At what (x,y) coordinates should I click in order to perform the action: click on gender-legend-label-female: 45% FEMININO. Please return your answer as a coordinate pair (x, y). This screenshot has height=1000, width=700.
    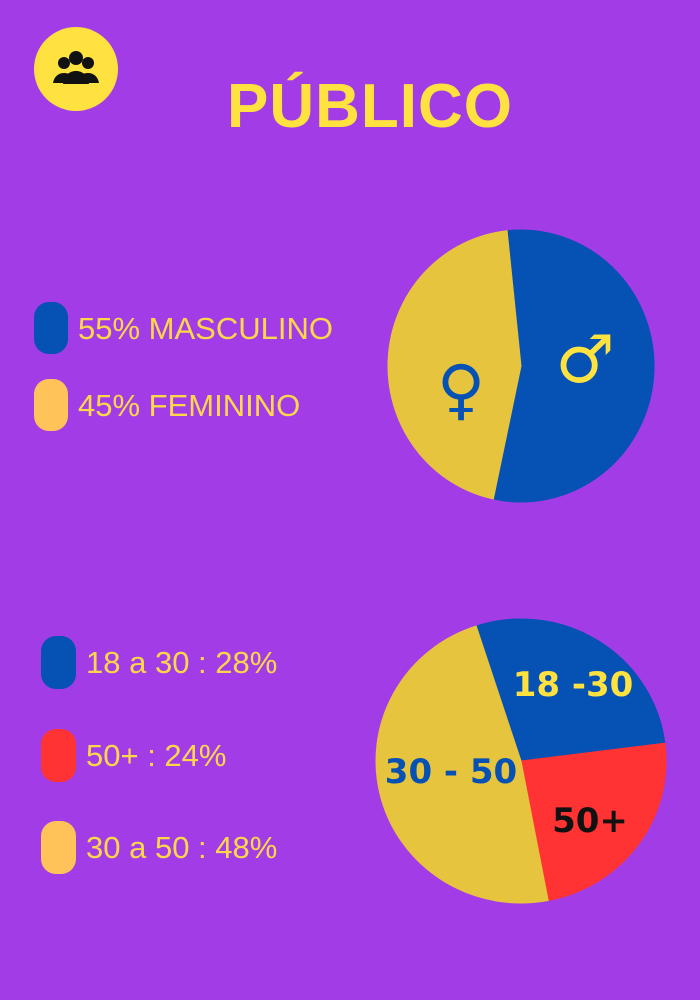
    Looking at the image, I should click on (189, 405).